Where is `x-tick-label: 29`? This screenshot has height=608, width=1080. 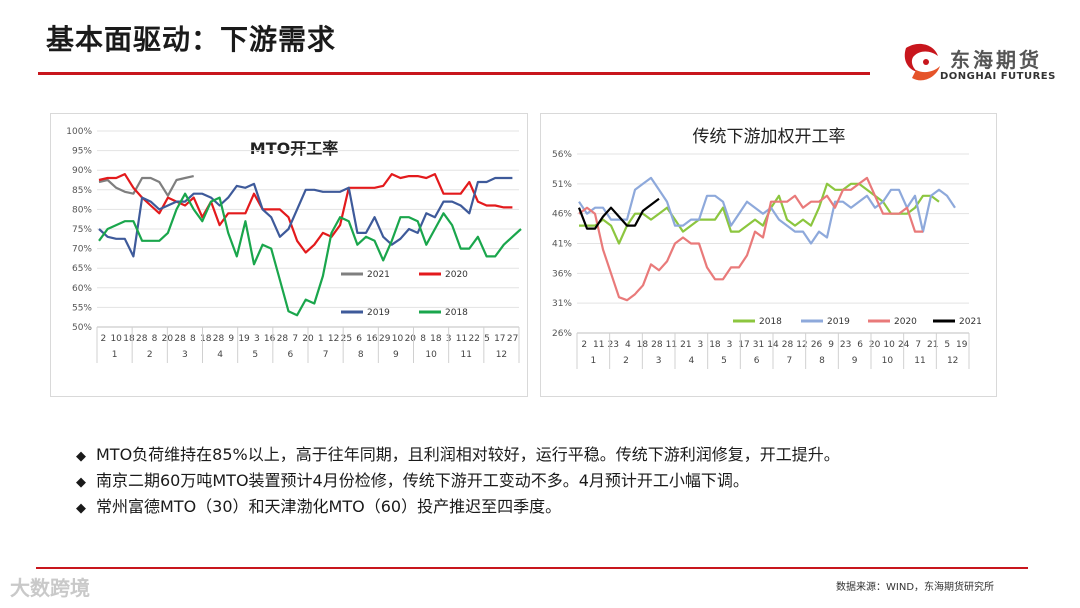
x-tick-label: 29 is located at coordinates (385, 339).